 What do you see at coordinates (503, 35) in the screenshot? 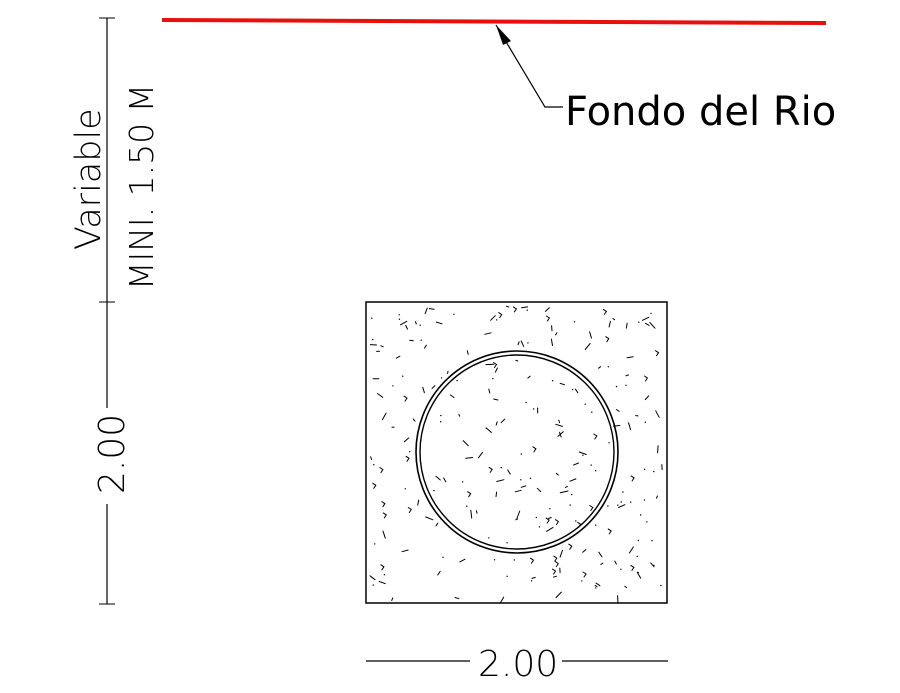
I see `leader-arrowhead-icon` at bounding box center [503, 35].